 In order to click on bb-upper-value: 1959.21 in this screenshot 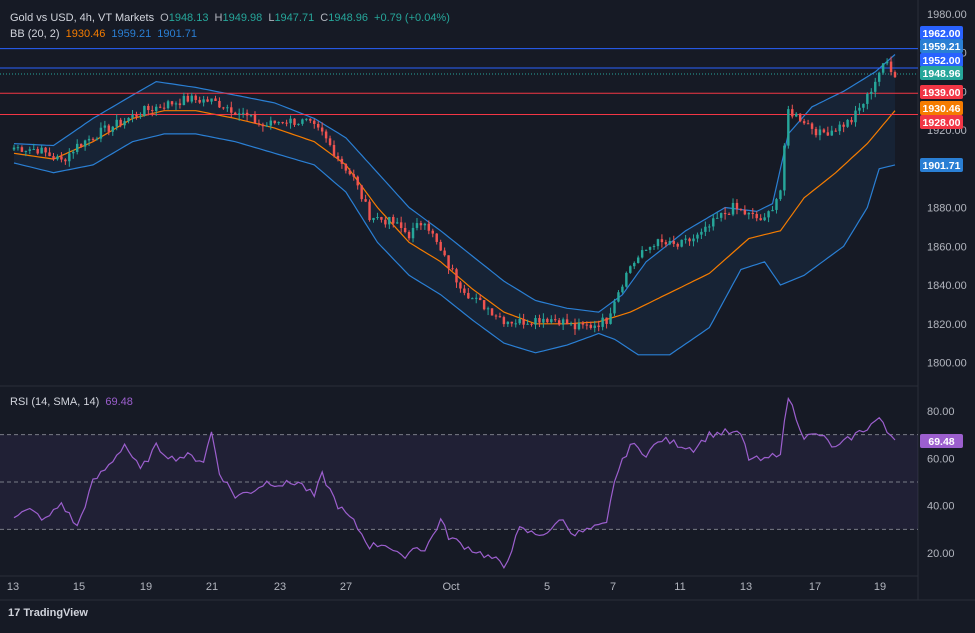, I will do `click(131, 34)`.